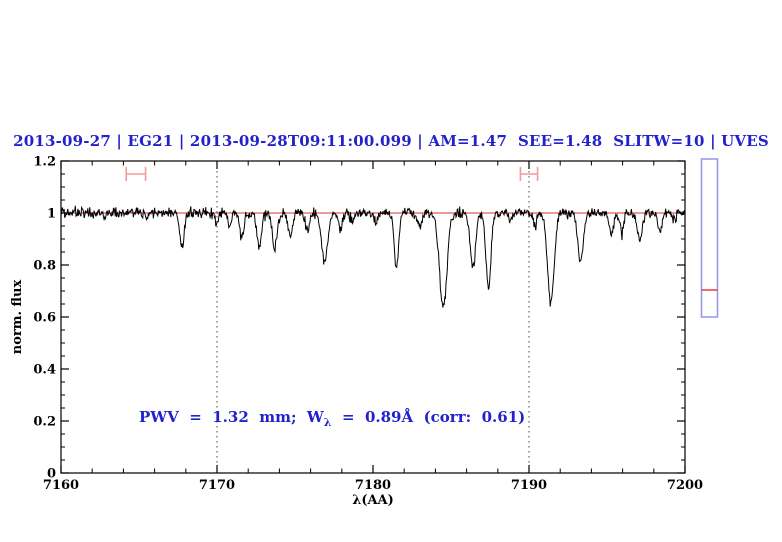  What do you see at coordinates (327, 422) in the screenshot?
I see `lambda-subscript-icon: λ` at bounding box center [327, 422].